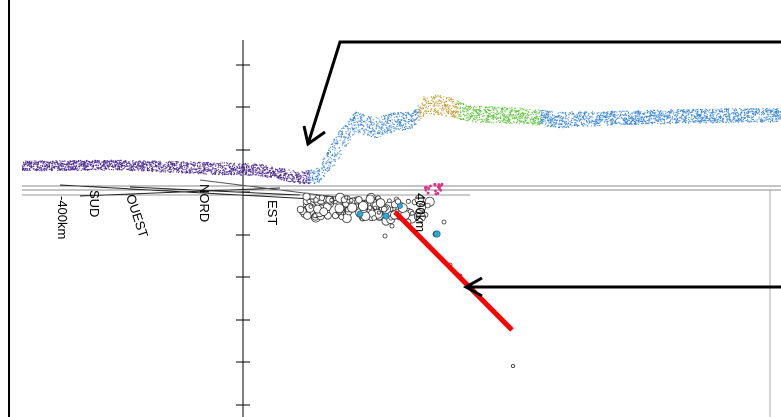 The image size is (781, 417). I want to click on vertical-axis, so click(243, 228).